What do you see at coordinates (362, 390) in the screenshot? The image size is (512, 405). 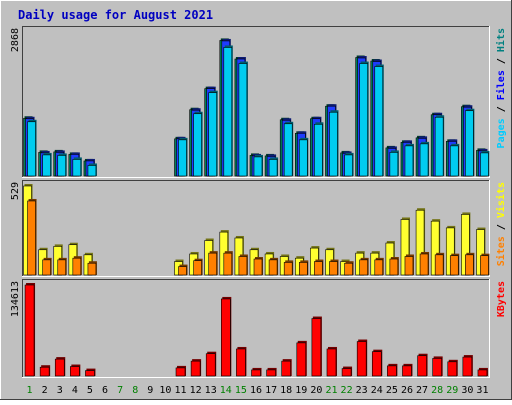 I see `x-tick-label-23: 23` at bounding box center [362, 390].